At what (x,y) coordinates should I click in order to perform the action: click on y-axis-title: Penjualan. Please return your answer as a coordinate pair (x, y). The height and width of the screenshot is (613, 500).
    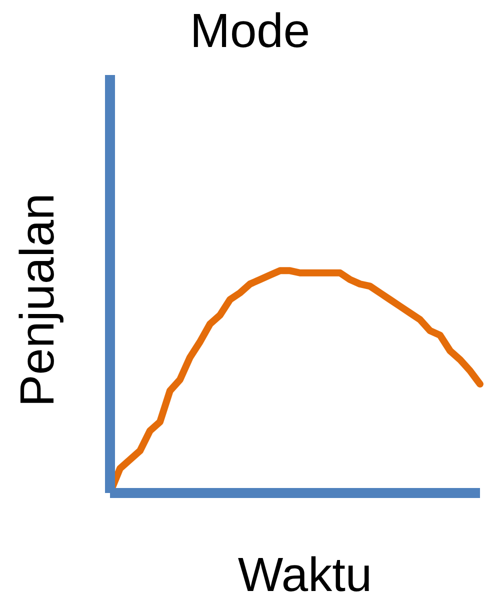
    Looking at the image, I should click on (38, 300).